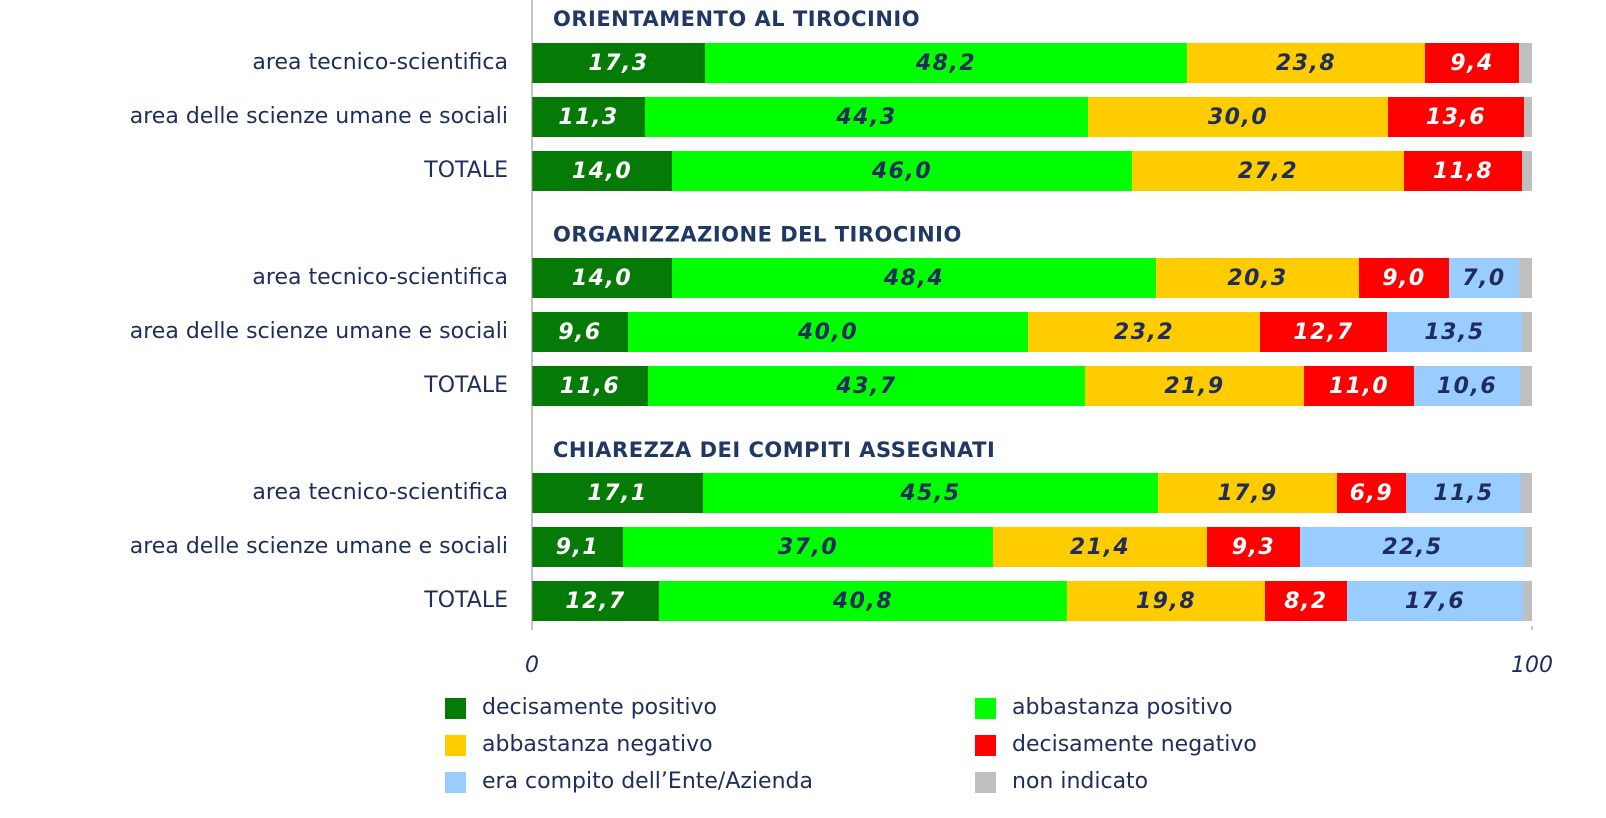 This screenshot has width=1606, height=818. I want to click on value-label: 11,6, so click(590, 386).